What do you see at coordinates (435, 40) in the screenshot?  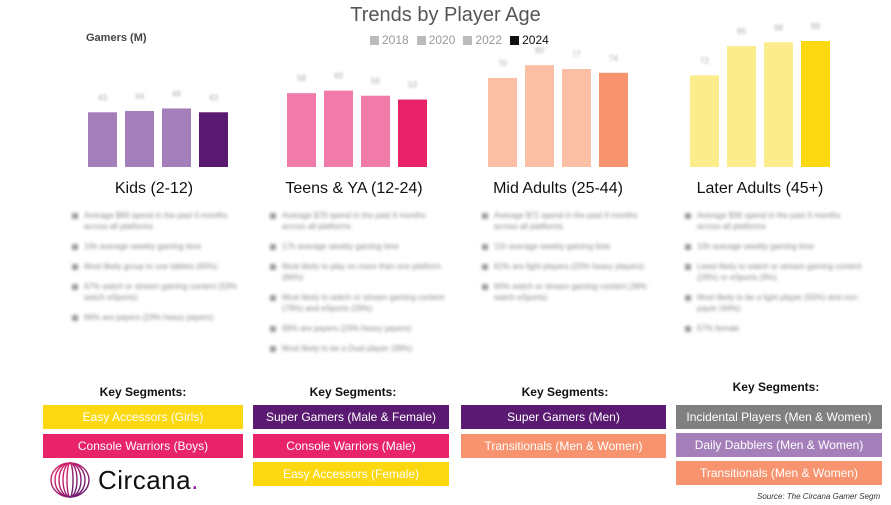 I see `legend-item-2020: 2020` at bounding box center [435, 40].